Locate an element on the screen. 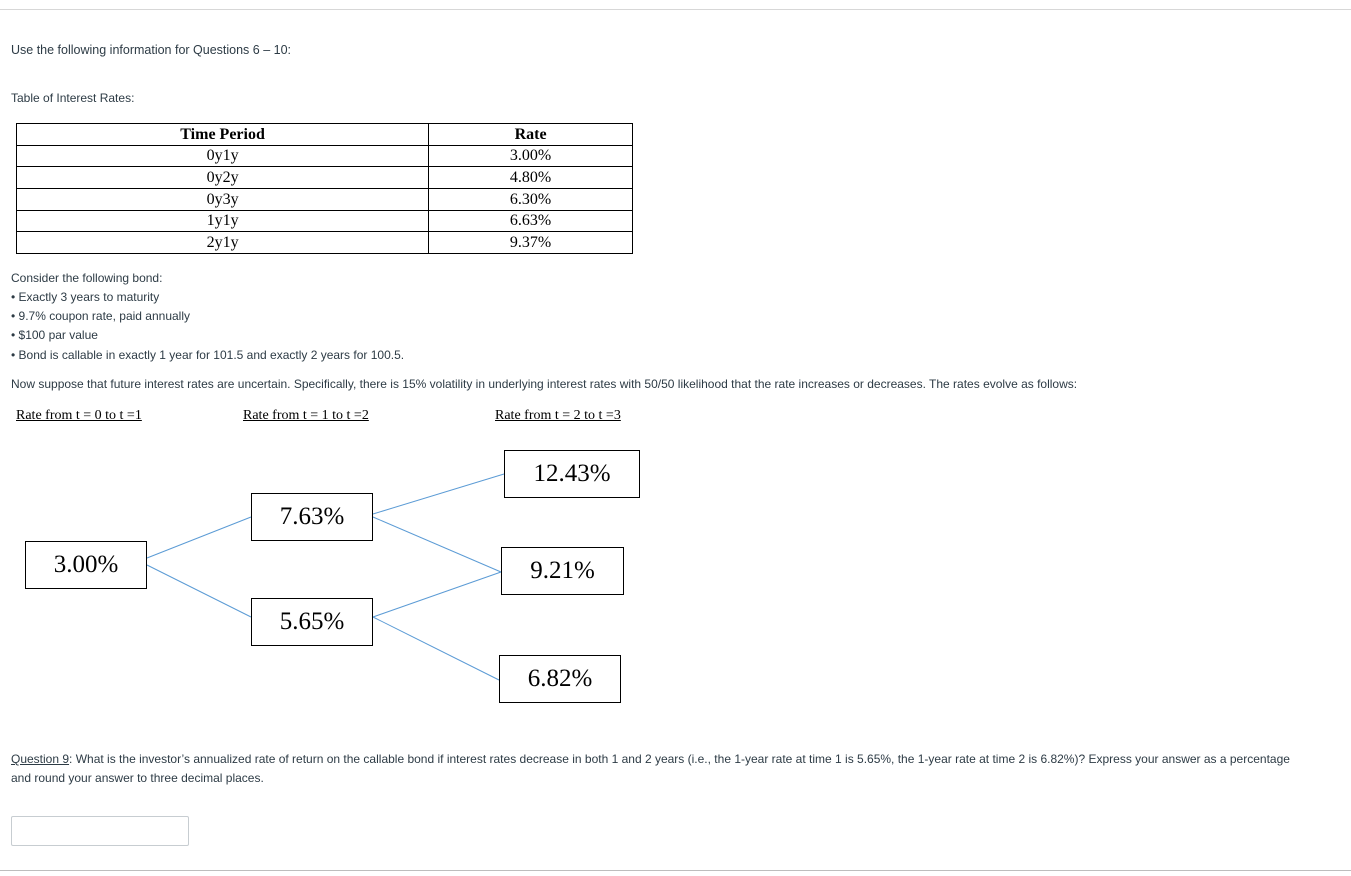 The image size is (1351, 876). time-period-cell: 0y2y is located at coordinates (222, 177).